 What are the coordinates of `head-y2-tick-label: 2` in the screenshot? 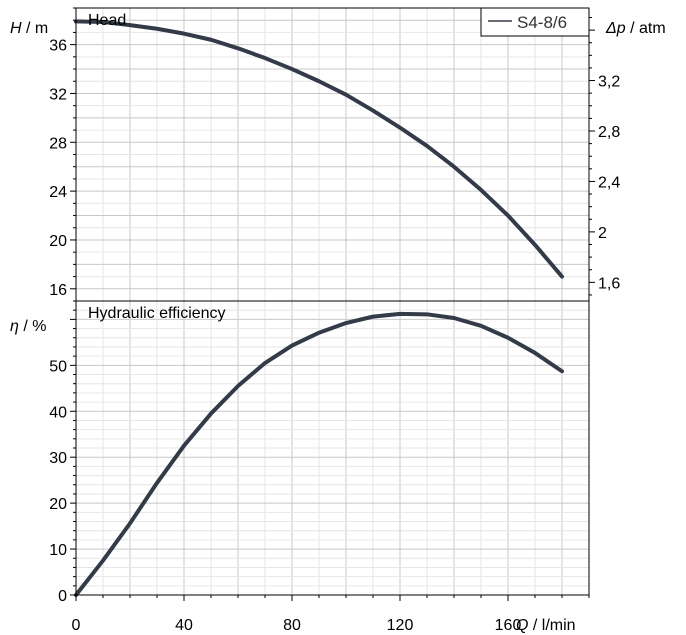 It's located at (602, 233).